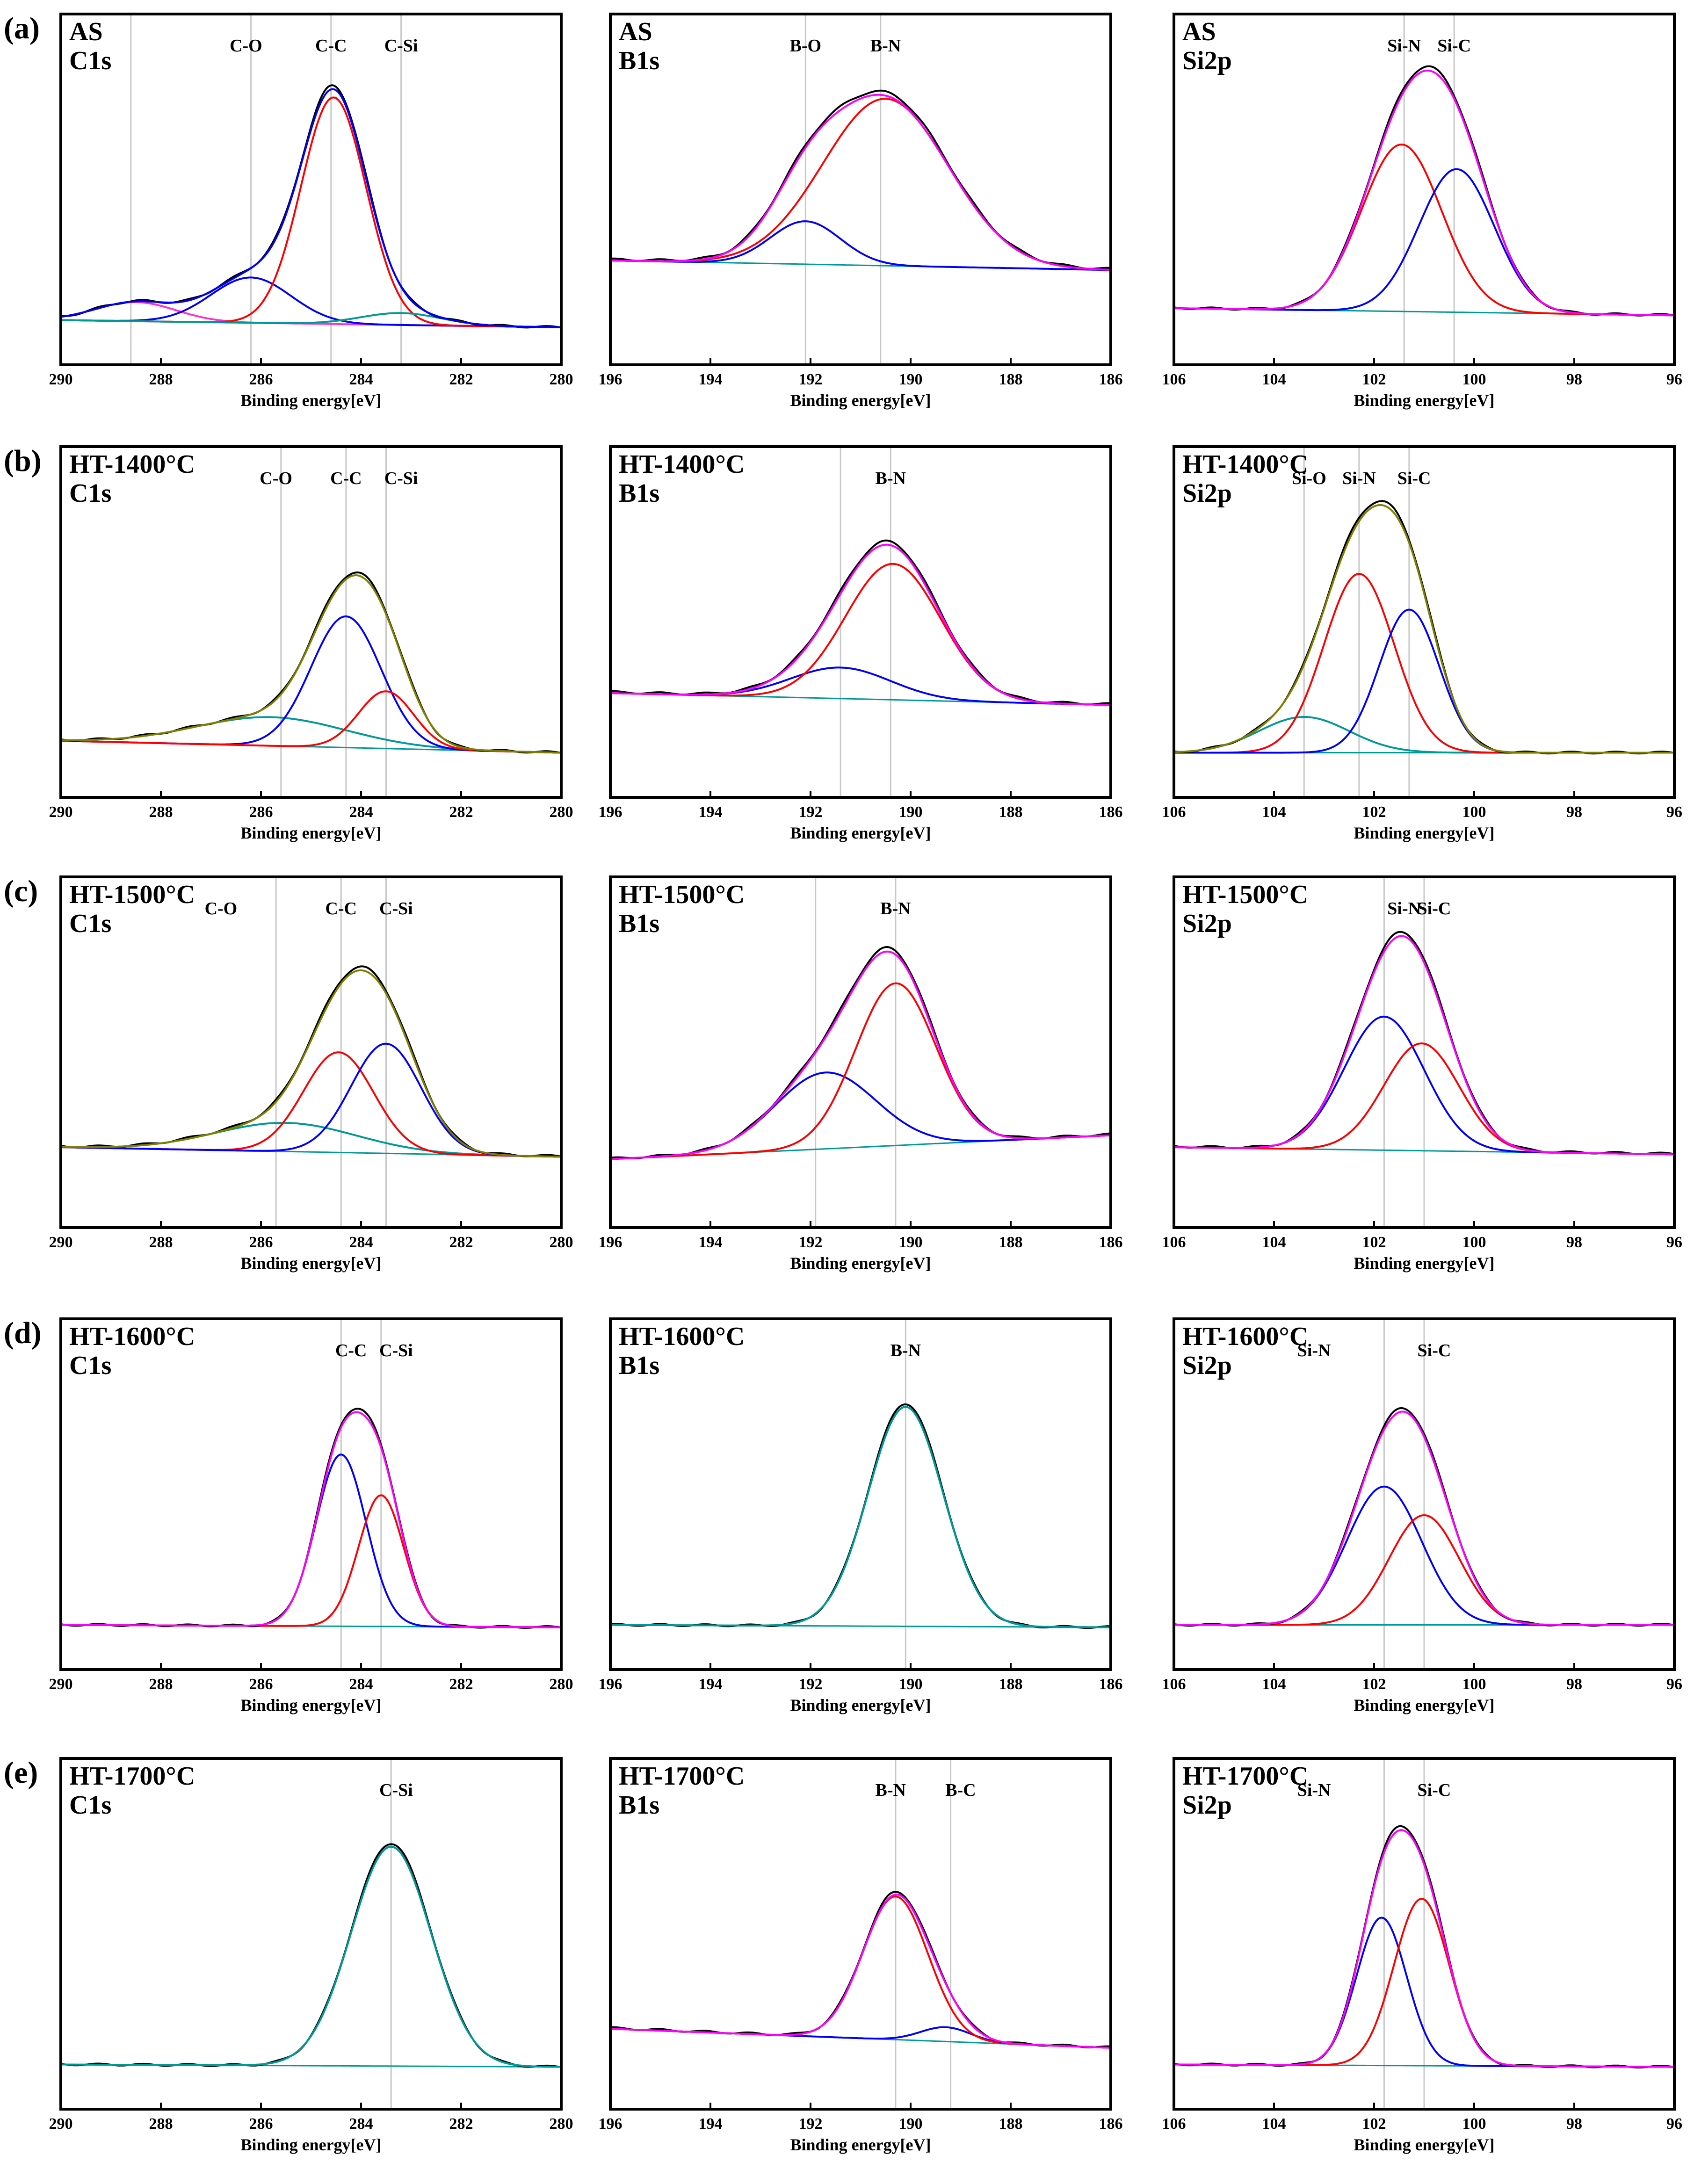 This screenshot has height=2184, width=1694. I want to click on x-tick-label: 100, so click(1474, 812).